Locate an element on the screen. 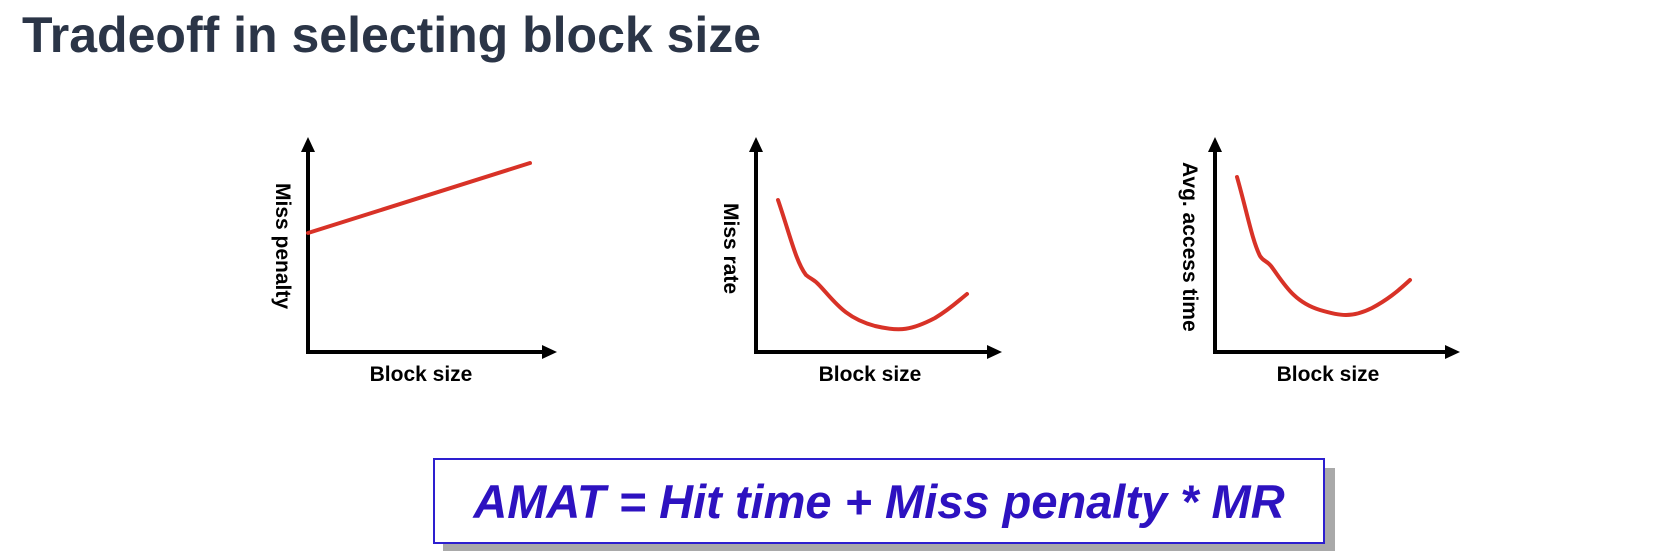 The height and width of the screenshot is (551, 1661). plot-avg-access-time-ylabel: Avg. access time is located at coordinates (1189, 247).